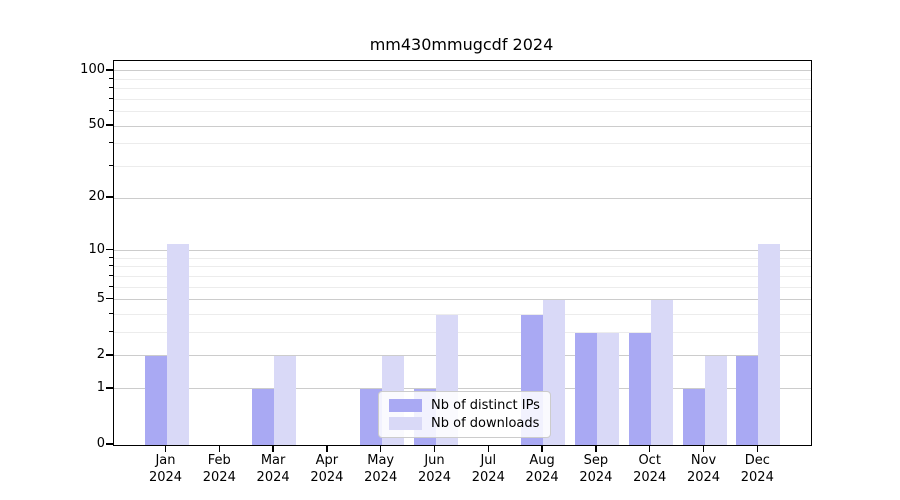 The height and width of the screenshot is (500, 900). What do you see at coordinates (285, 400) in the screenshot?
I see `bar-mar-downloads` at bounding box center [285, 400].